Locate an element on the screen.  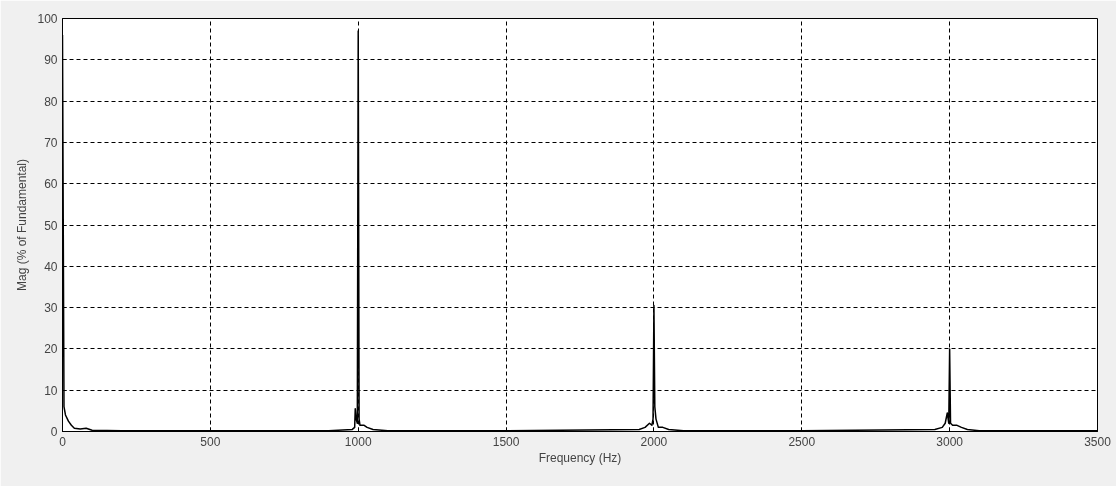
x-tick-label: 3000 is located at coordinates (950, 441).